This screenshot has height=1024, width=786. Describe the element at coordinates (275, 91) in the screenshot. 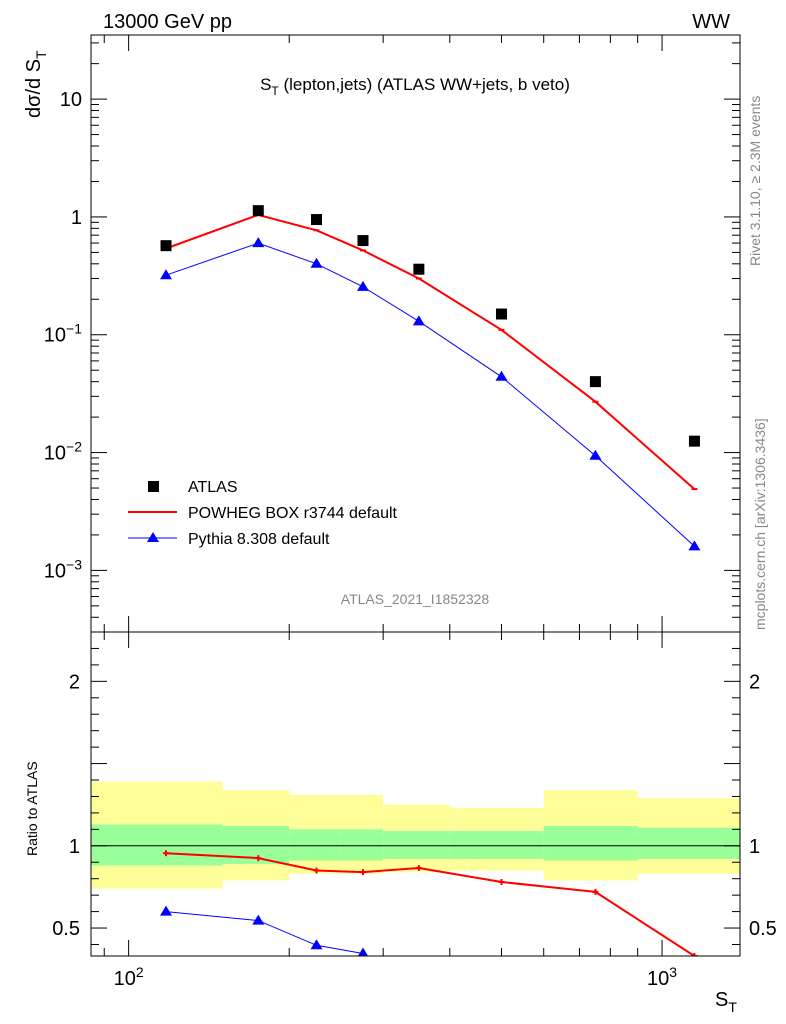

I see `main-plot-title-sub: T` at that location.